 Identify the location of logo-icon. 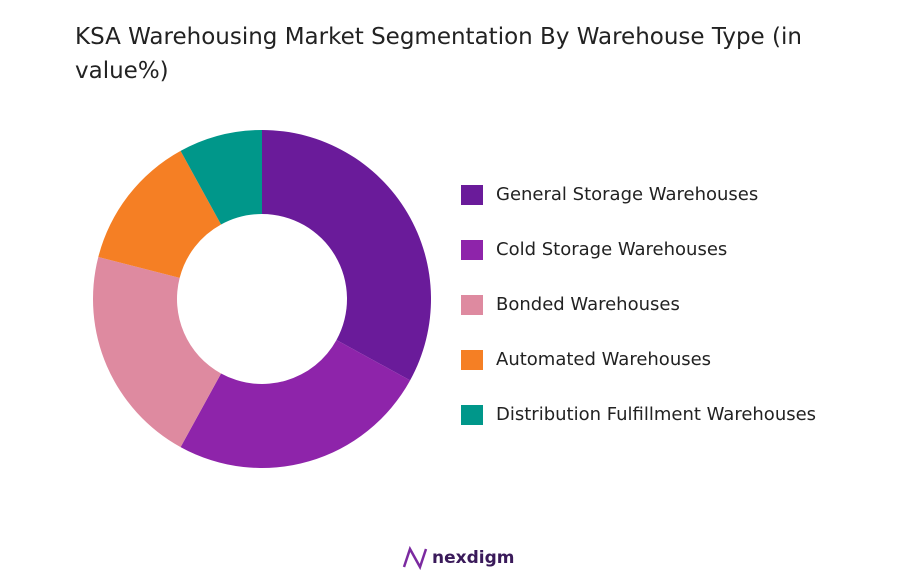
(415, 558).